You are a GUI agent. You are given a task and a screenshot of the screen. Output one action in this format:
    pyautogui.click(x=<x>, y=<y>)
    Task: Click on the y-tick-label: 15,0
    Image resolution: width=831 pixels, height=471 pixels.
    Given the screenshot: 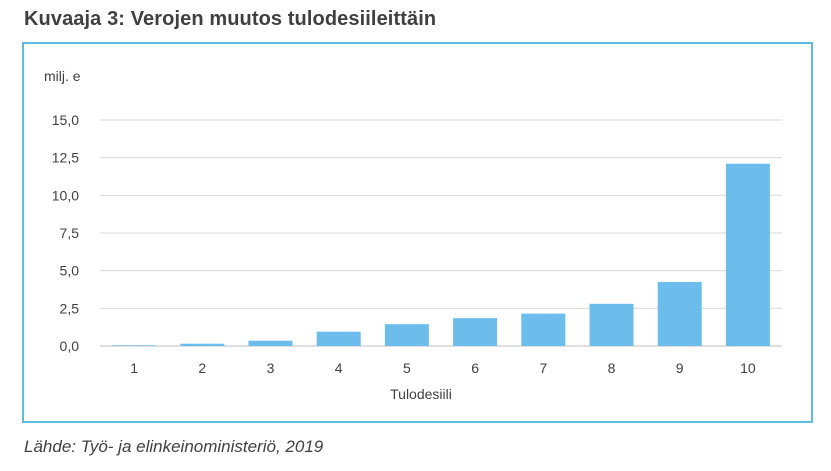 What is the action you would take?
    pyautogui.click(x=65, y=120)
    